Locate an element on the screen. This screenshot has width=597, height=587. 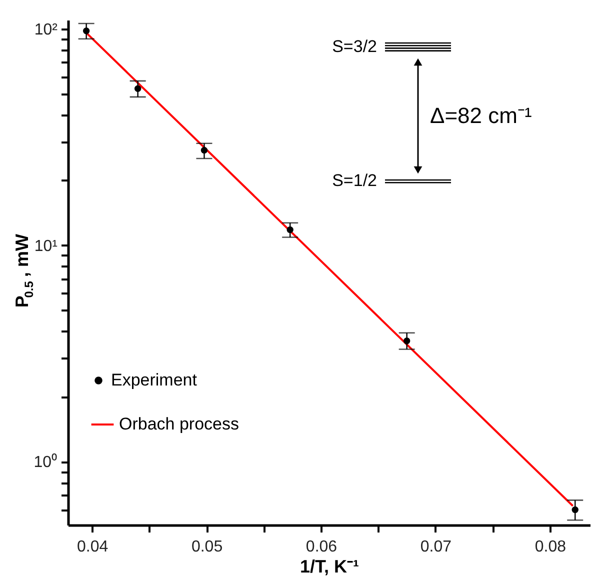
x-tick-label: 0.07 is located at coordinates (436, 547).